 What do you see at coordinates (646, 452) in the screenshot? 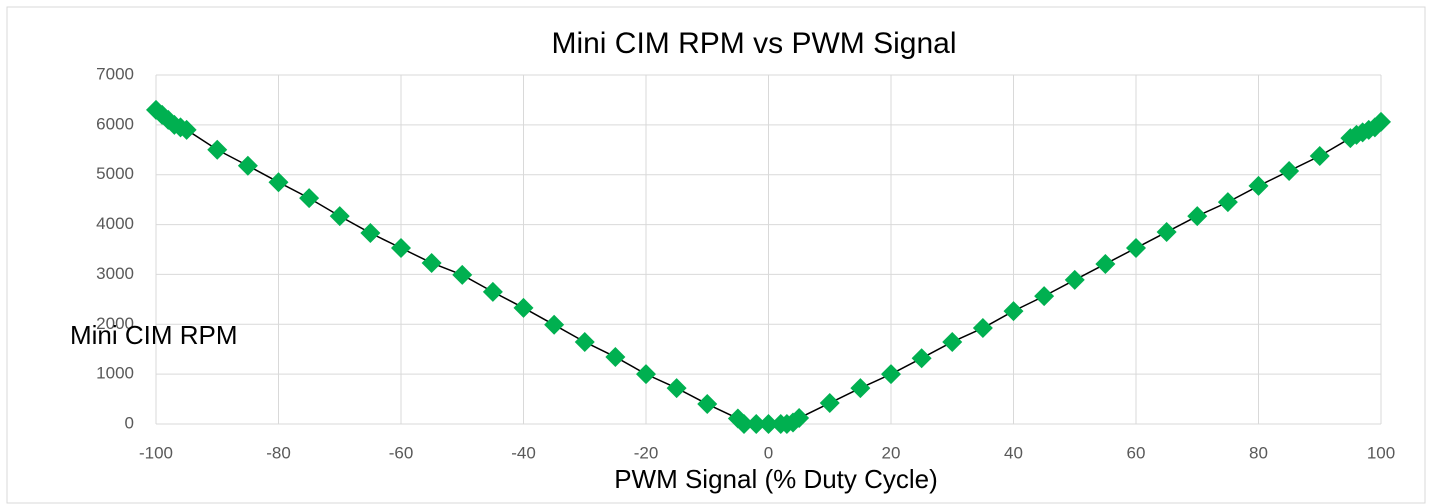
I see `x-tick-label: -20` at bounding box center [646, 452].